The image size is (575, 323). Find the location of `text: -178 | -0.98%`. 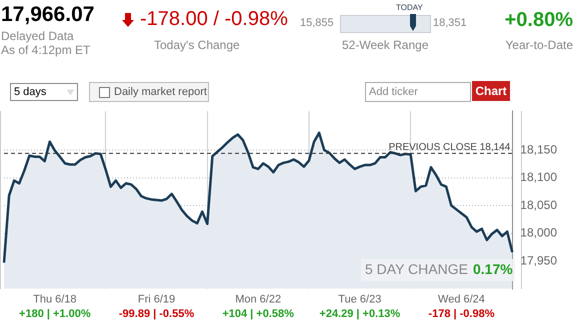

text: -178 | -0.98% is located at coordinates (461, 314).